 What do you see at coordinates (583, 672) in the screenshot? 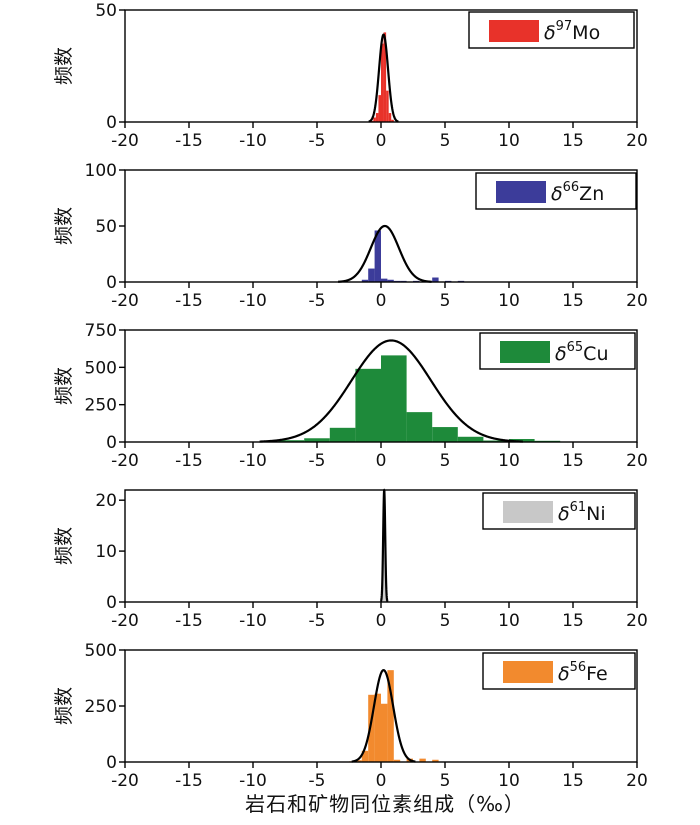
I see `legend-label: δ56Fe` at bounding box center [583, 672].